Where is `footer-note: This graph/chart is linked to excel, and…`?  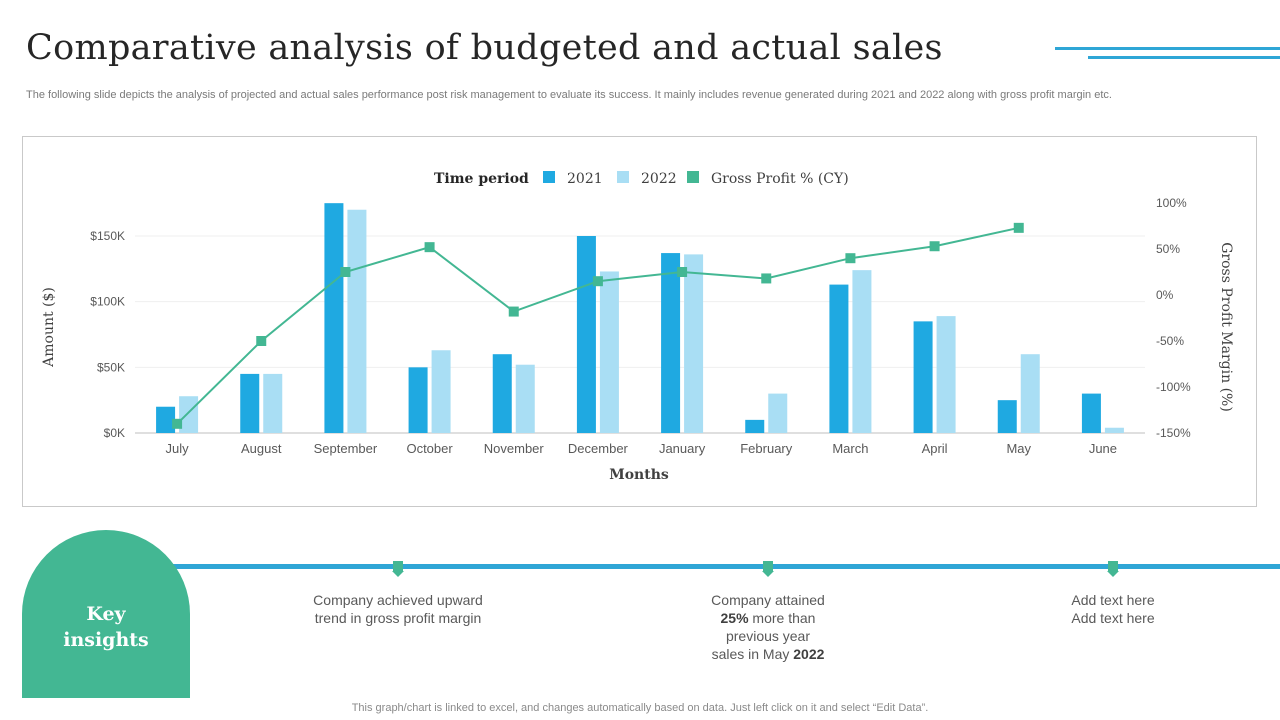
footer-note: This graph/chart is linked to excel, and… is located at coordinates (640, 708).